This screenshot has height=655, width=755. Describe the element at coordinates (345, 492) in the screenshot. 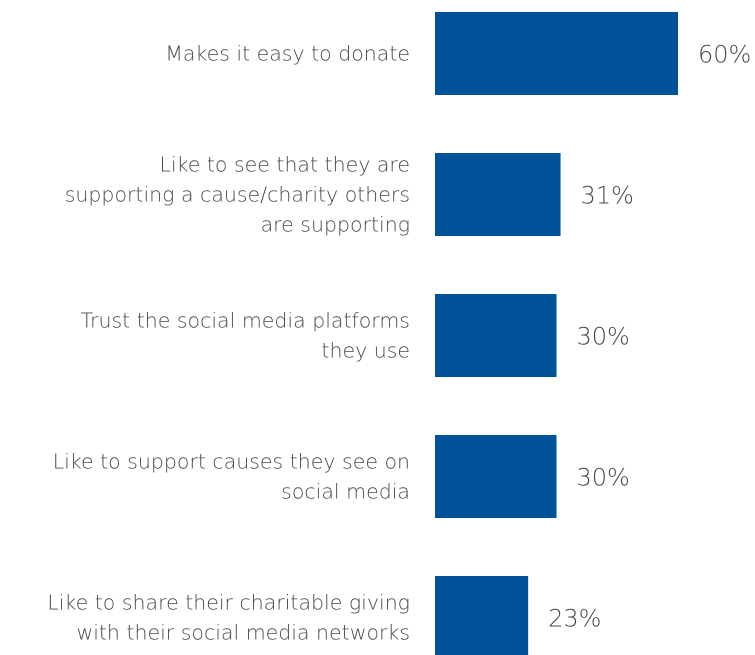

I see `category-label-4-line-2: social media` at that location.